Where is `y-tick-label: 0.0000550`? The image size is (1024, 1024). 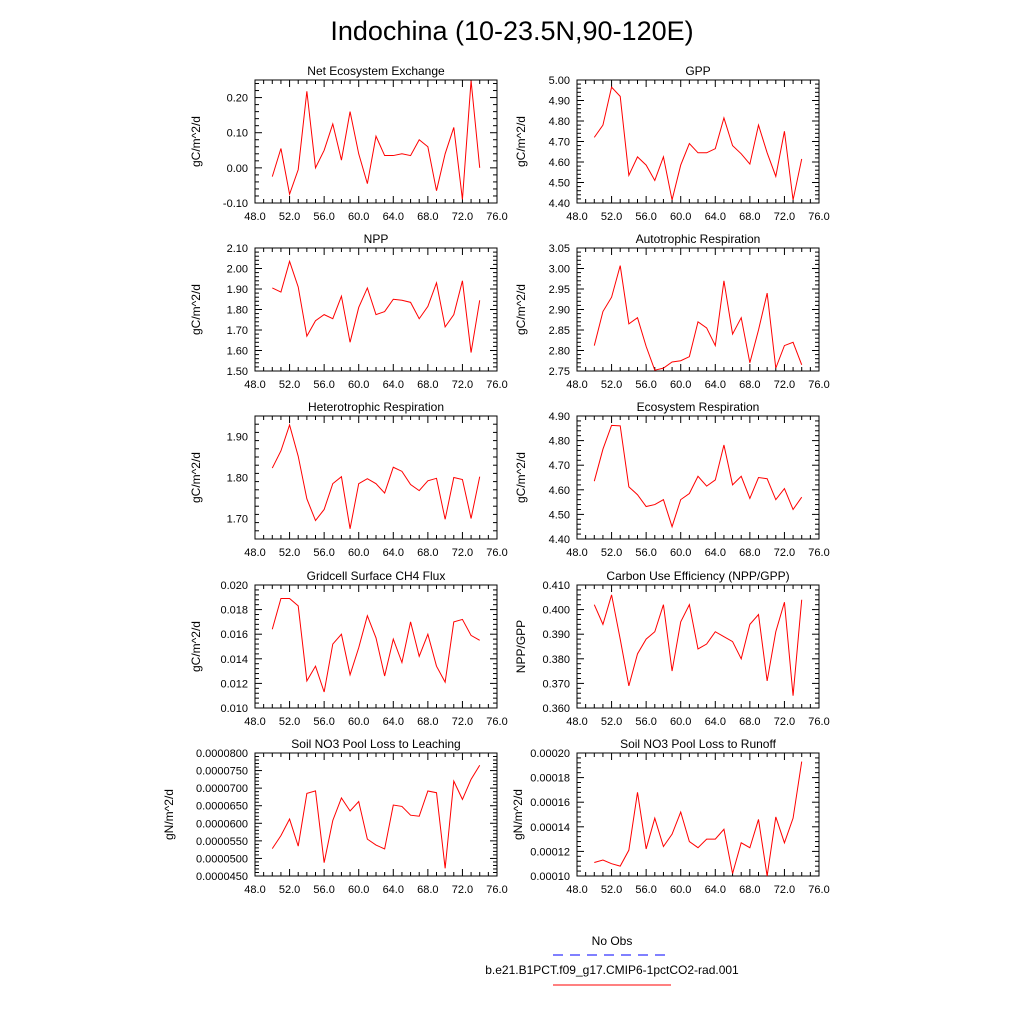
y-tick-label: 0.0000550 is located at coordinates (222, 842).